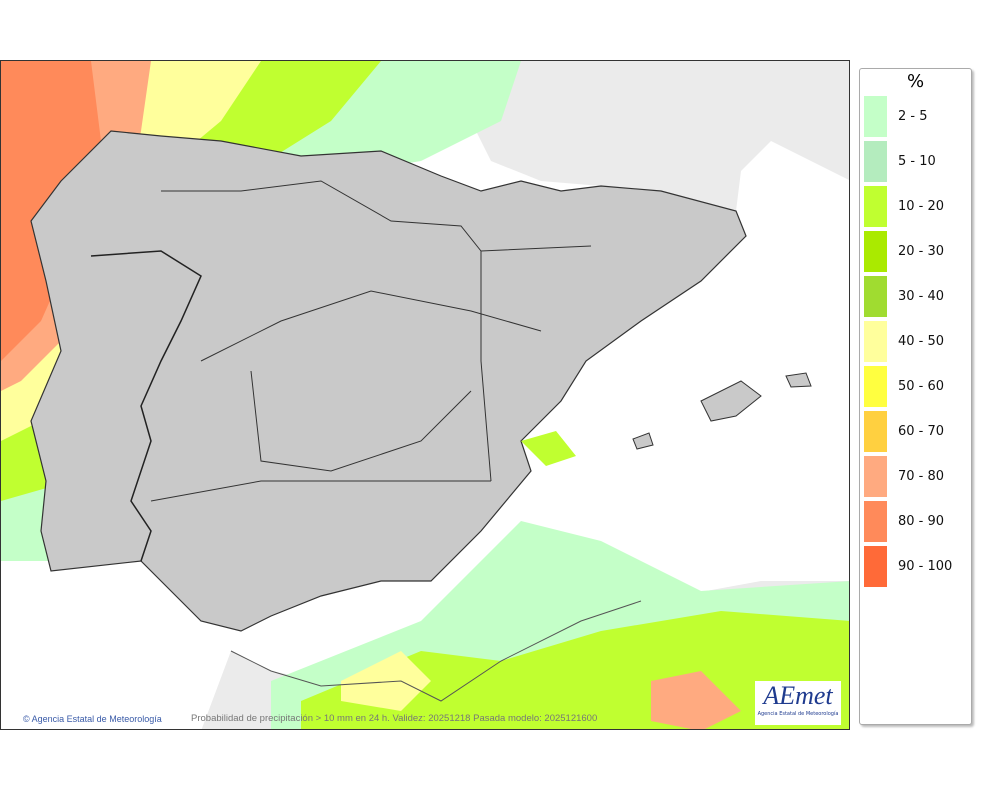  Describe the element at coordinates (925, 566) in the screenshot. I see `legend-label: 90 - 100` at that location.